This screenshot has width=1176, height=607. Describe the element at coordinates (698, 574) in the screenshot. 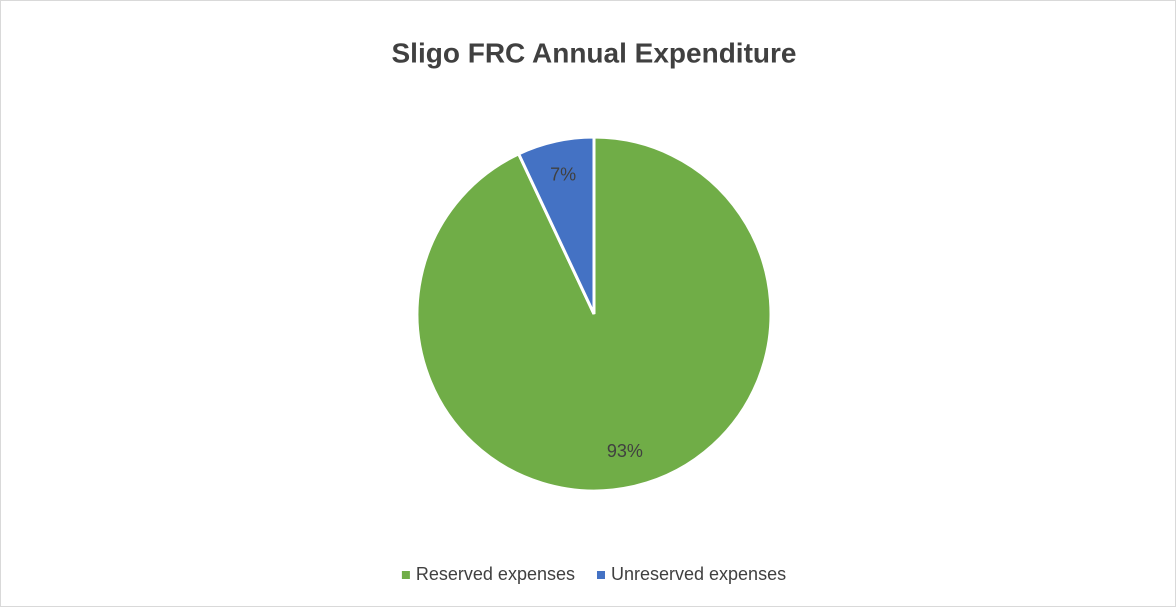

I see `legend-label: Unreserved expenses` at that location.